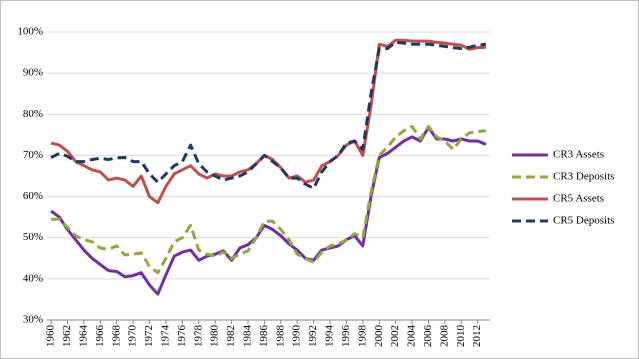 The image size is (639, 359). What do you see at coordinates (428, 336) in the screenshot?
I see `x-tick-label: 2006` at bounding box center [428, 336].